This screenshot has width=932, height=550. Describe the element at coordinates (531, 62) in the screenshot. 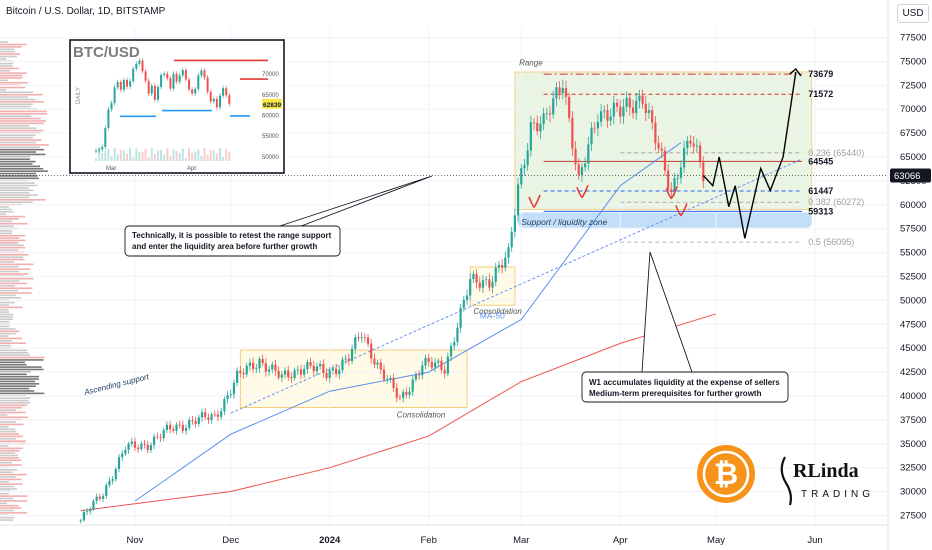

I see `range-label: Range` at that location.